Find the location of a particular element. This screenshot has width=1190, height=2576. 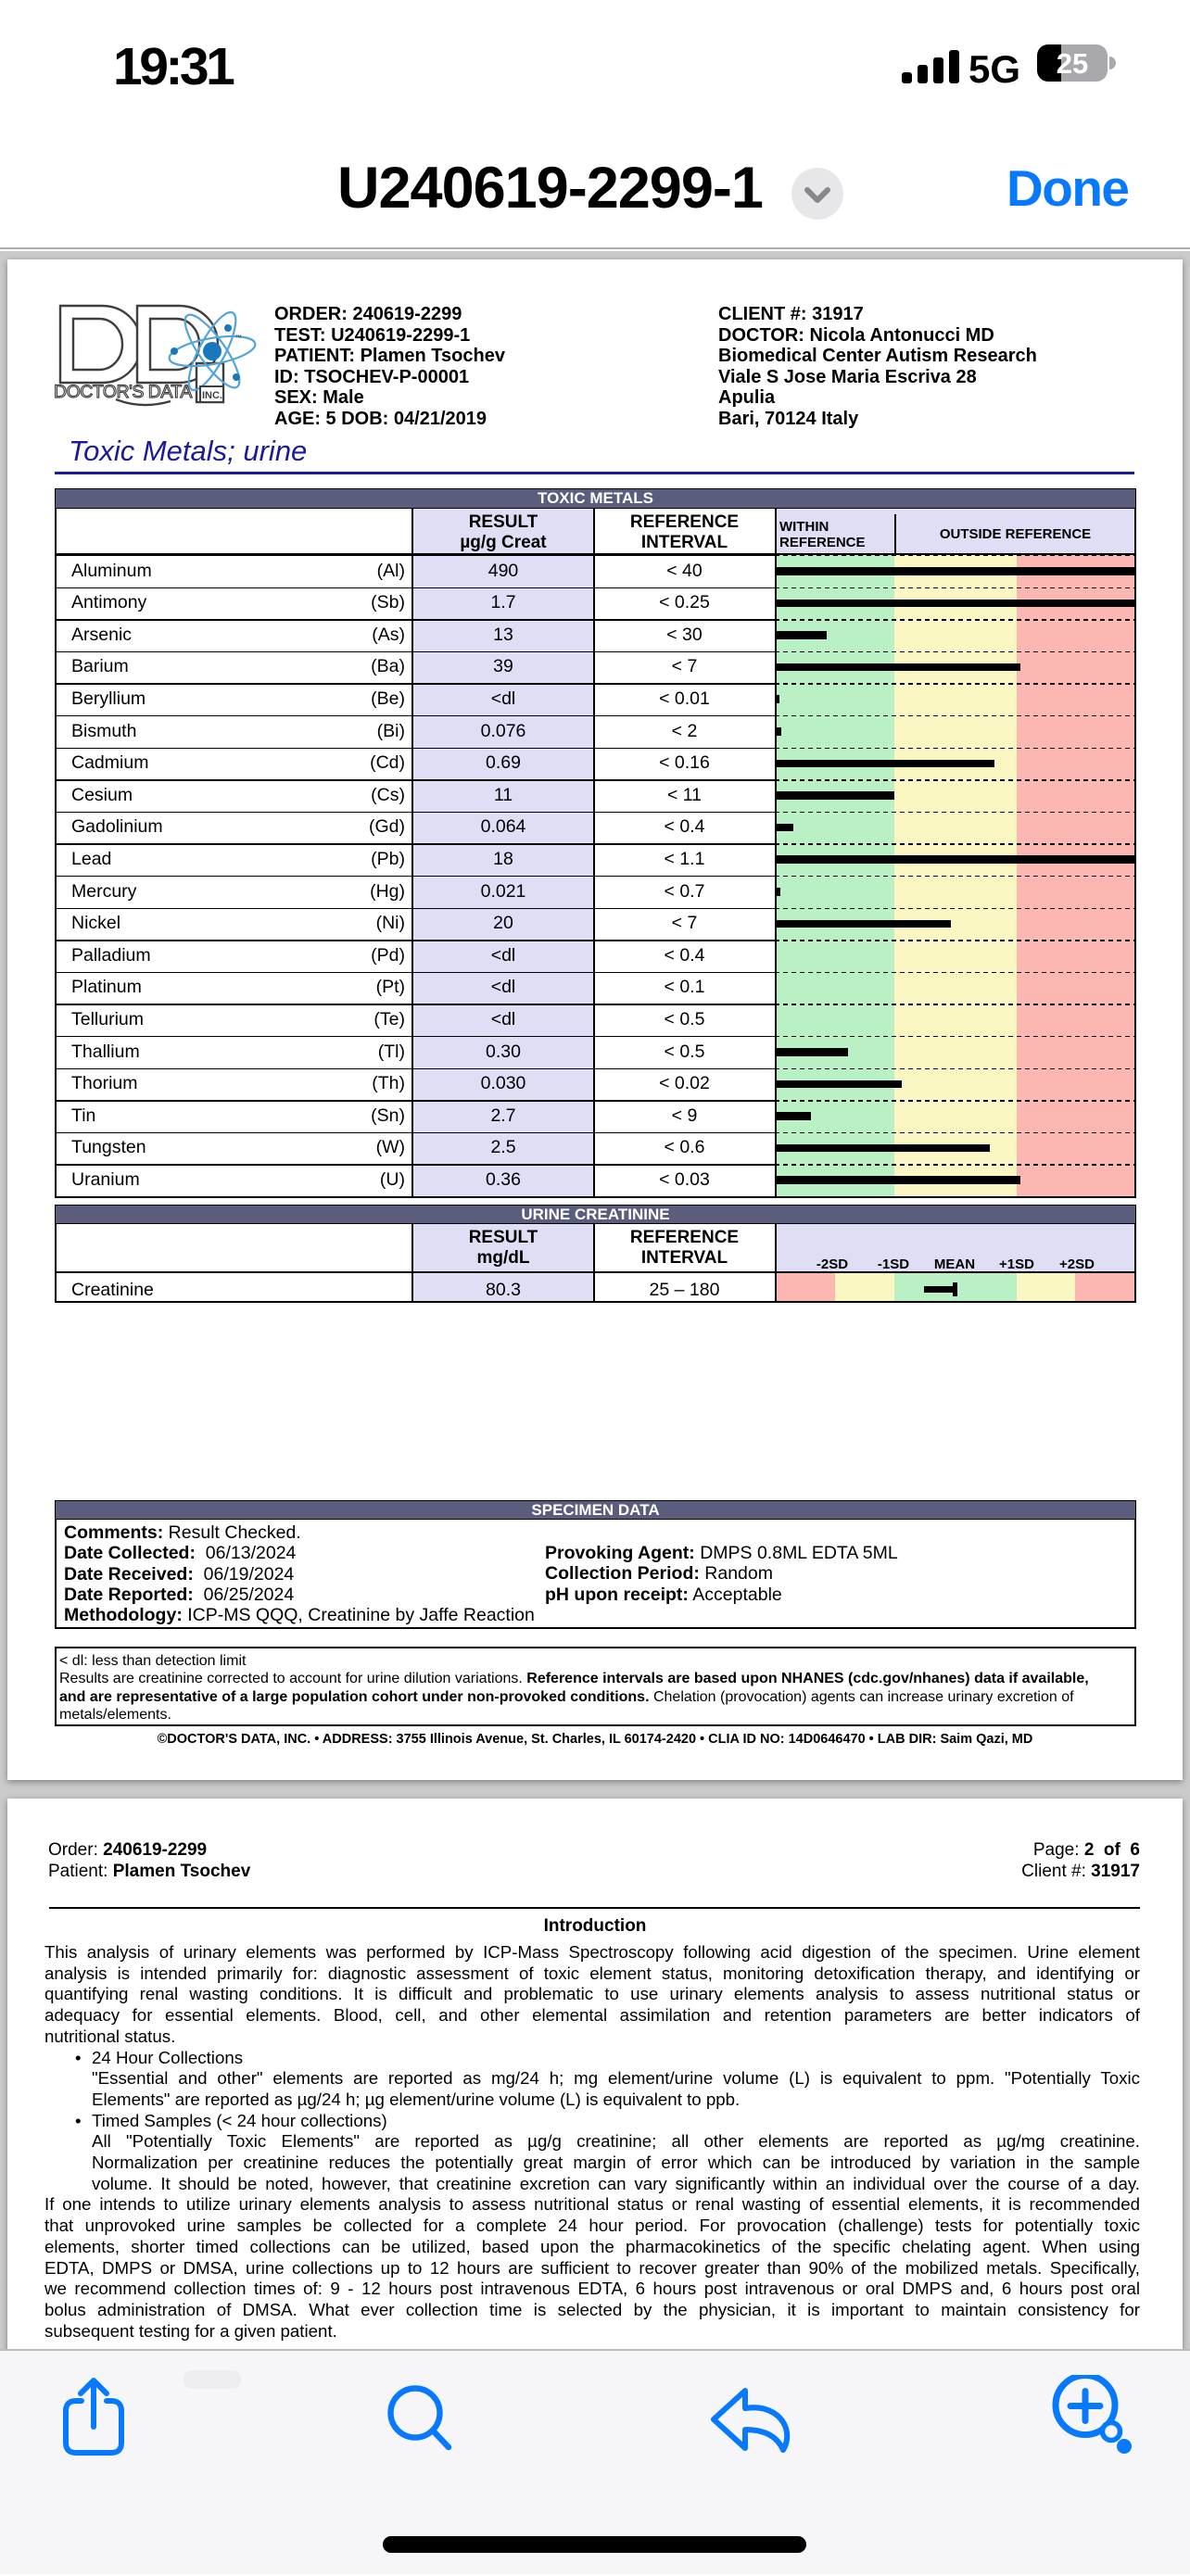

svg-text: INC. is located at coordinates (212, 395).